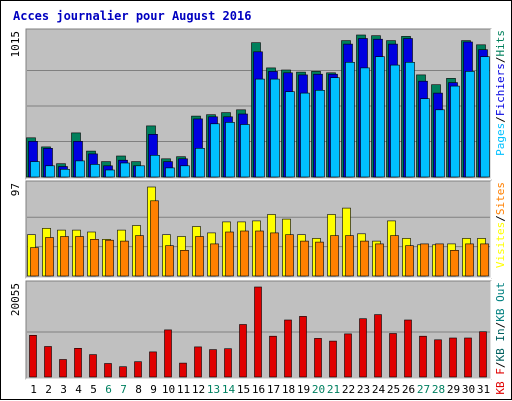 Image resolution: width=512 pixels, height=401 pixels. Describe the element at coordinates (363, 389) in the screenshot. I see `x-tick-label-day-23: 23` at that location.